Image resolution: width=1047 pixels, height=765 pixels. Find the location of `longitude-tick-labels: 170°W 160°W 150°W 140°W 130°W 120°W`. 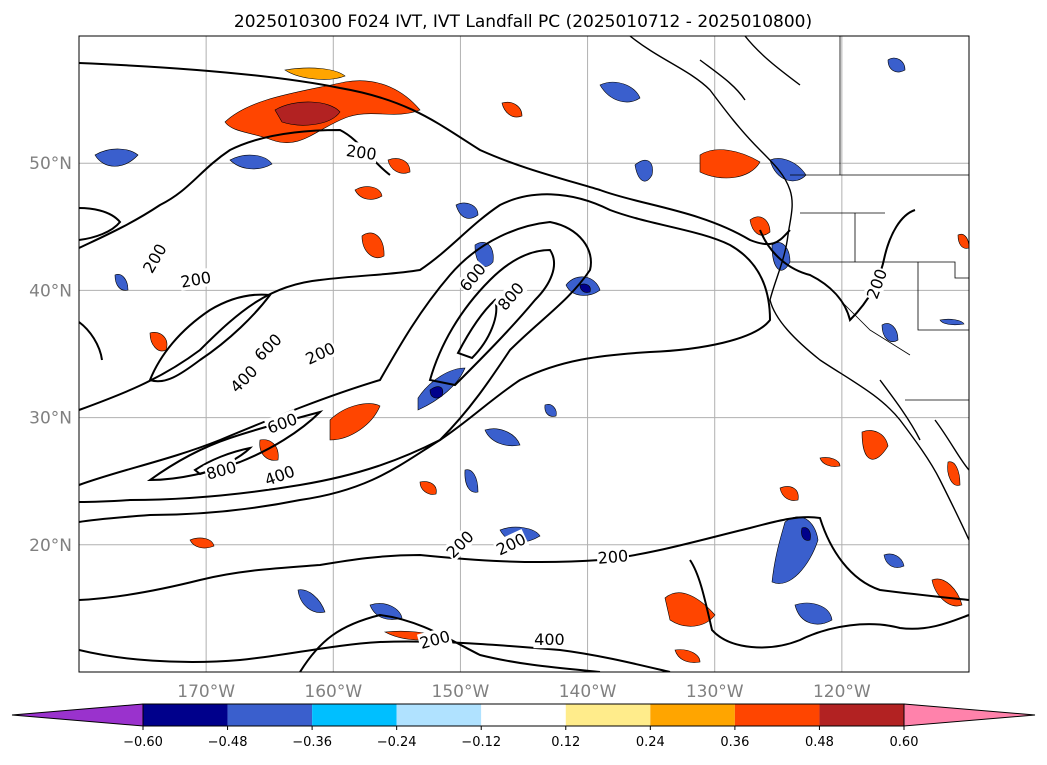

longitude-tick-labels: 170°W 160°W 150°W 140°W 130°W 120°W is located at coordinates (524, 692).